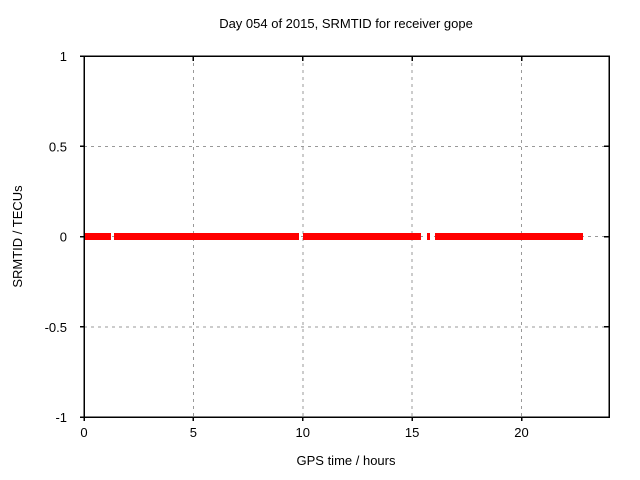  Describe the element at coordinates (63, 237) in the screenshot. I see `y-tick-label-0: 0` at that location.